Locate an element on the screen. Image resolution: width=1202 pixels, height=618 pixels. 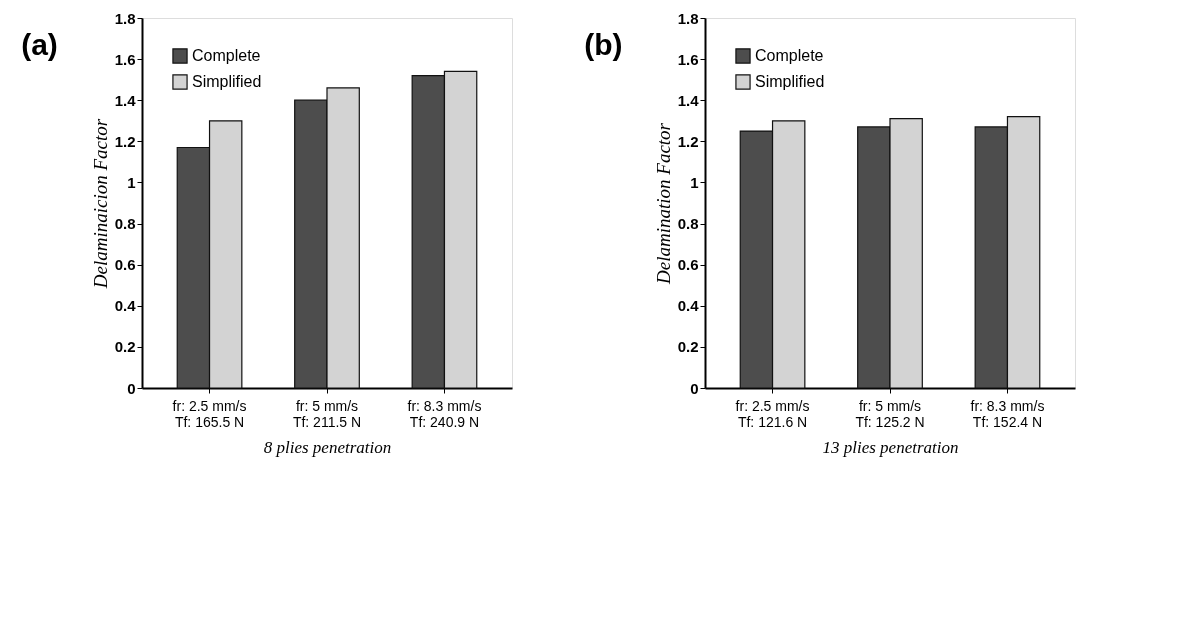
chart-title: (a) is located at coordinates (39, 44).